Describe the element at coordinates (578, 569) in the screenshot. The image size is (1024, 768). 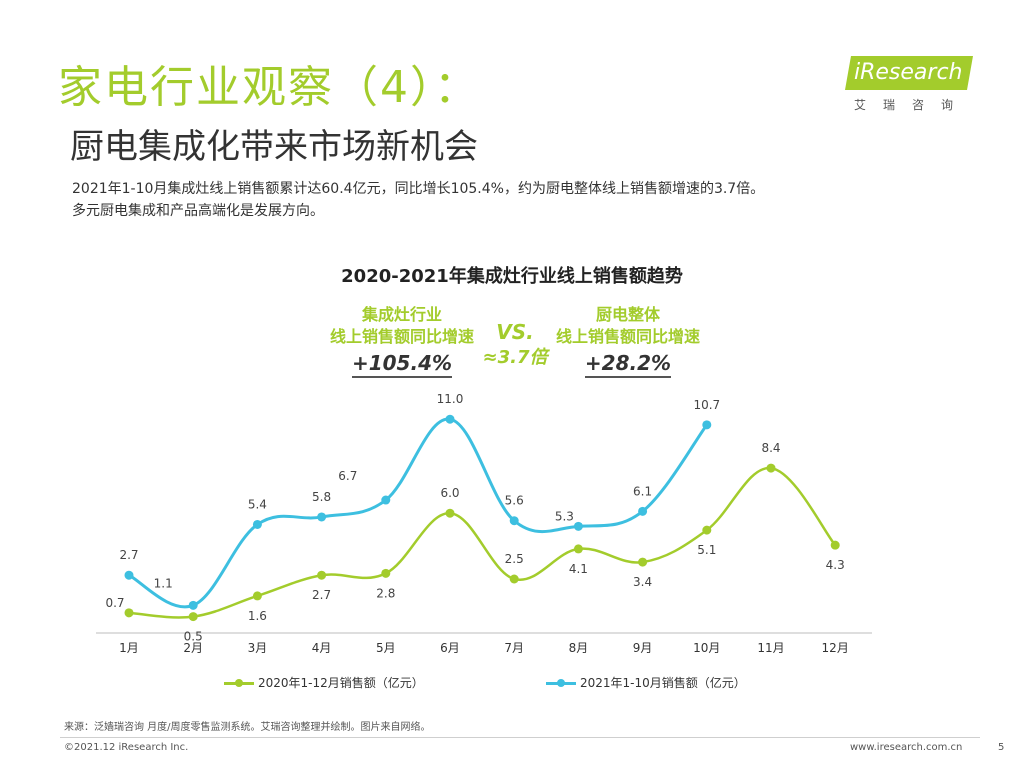
I see `data-label-2020: 4.1` at that location.